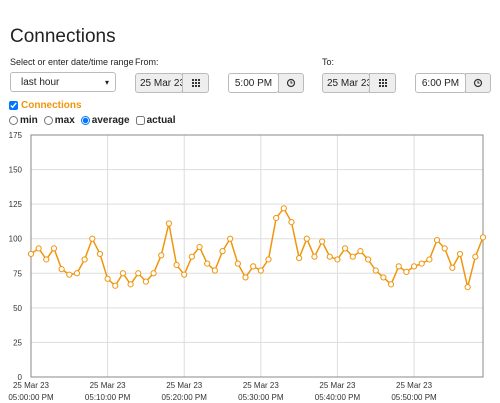  Describe the element at coordinates (253, 83) in the screenshot. I see `from-time: 5:00 PM` at that location.